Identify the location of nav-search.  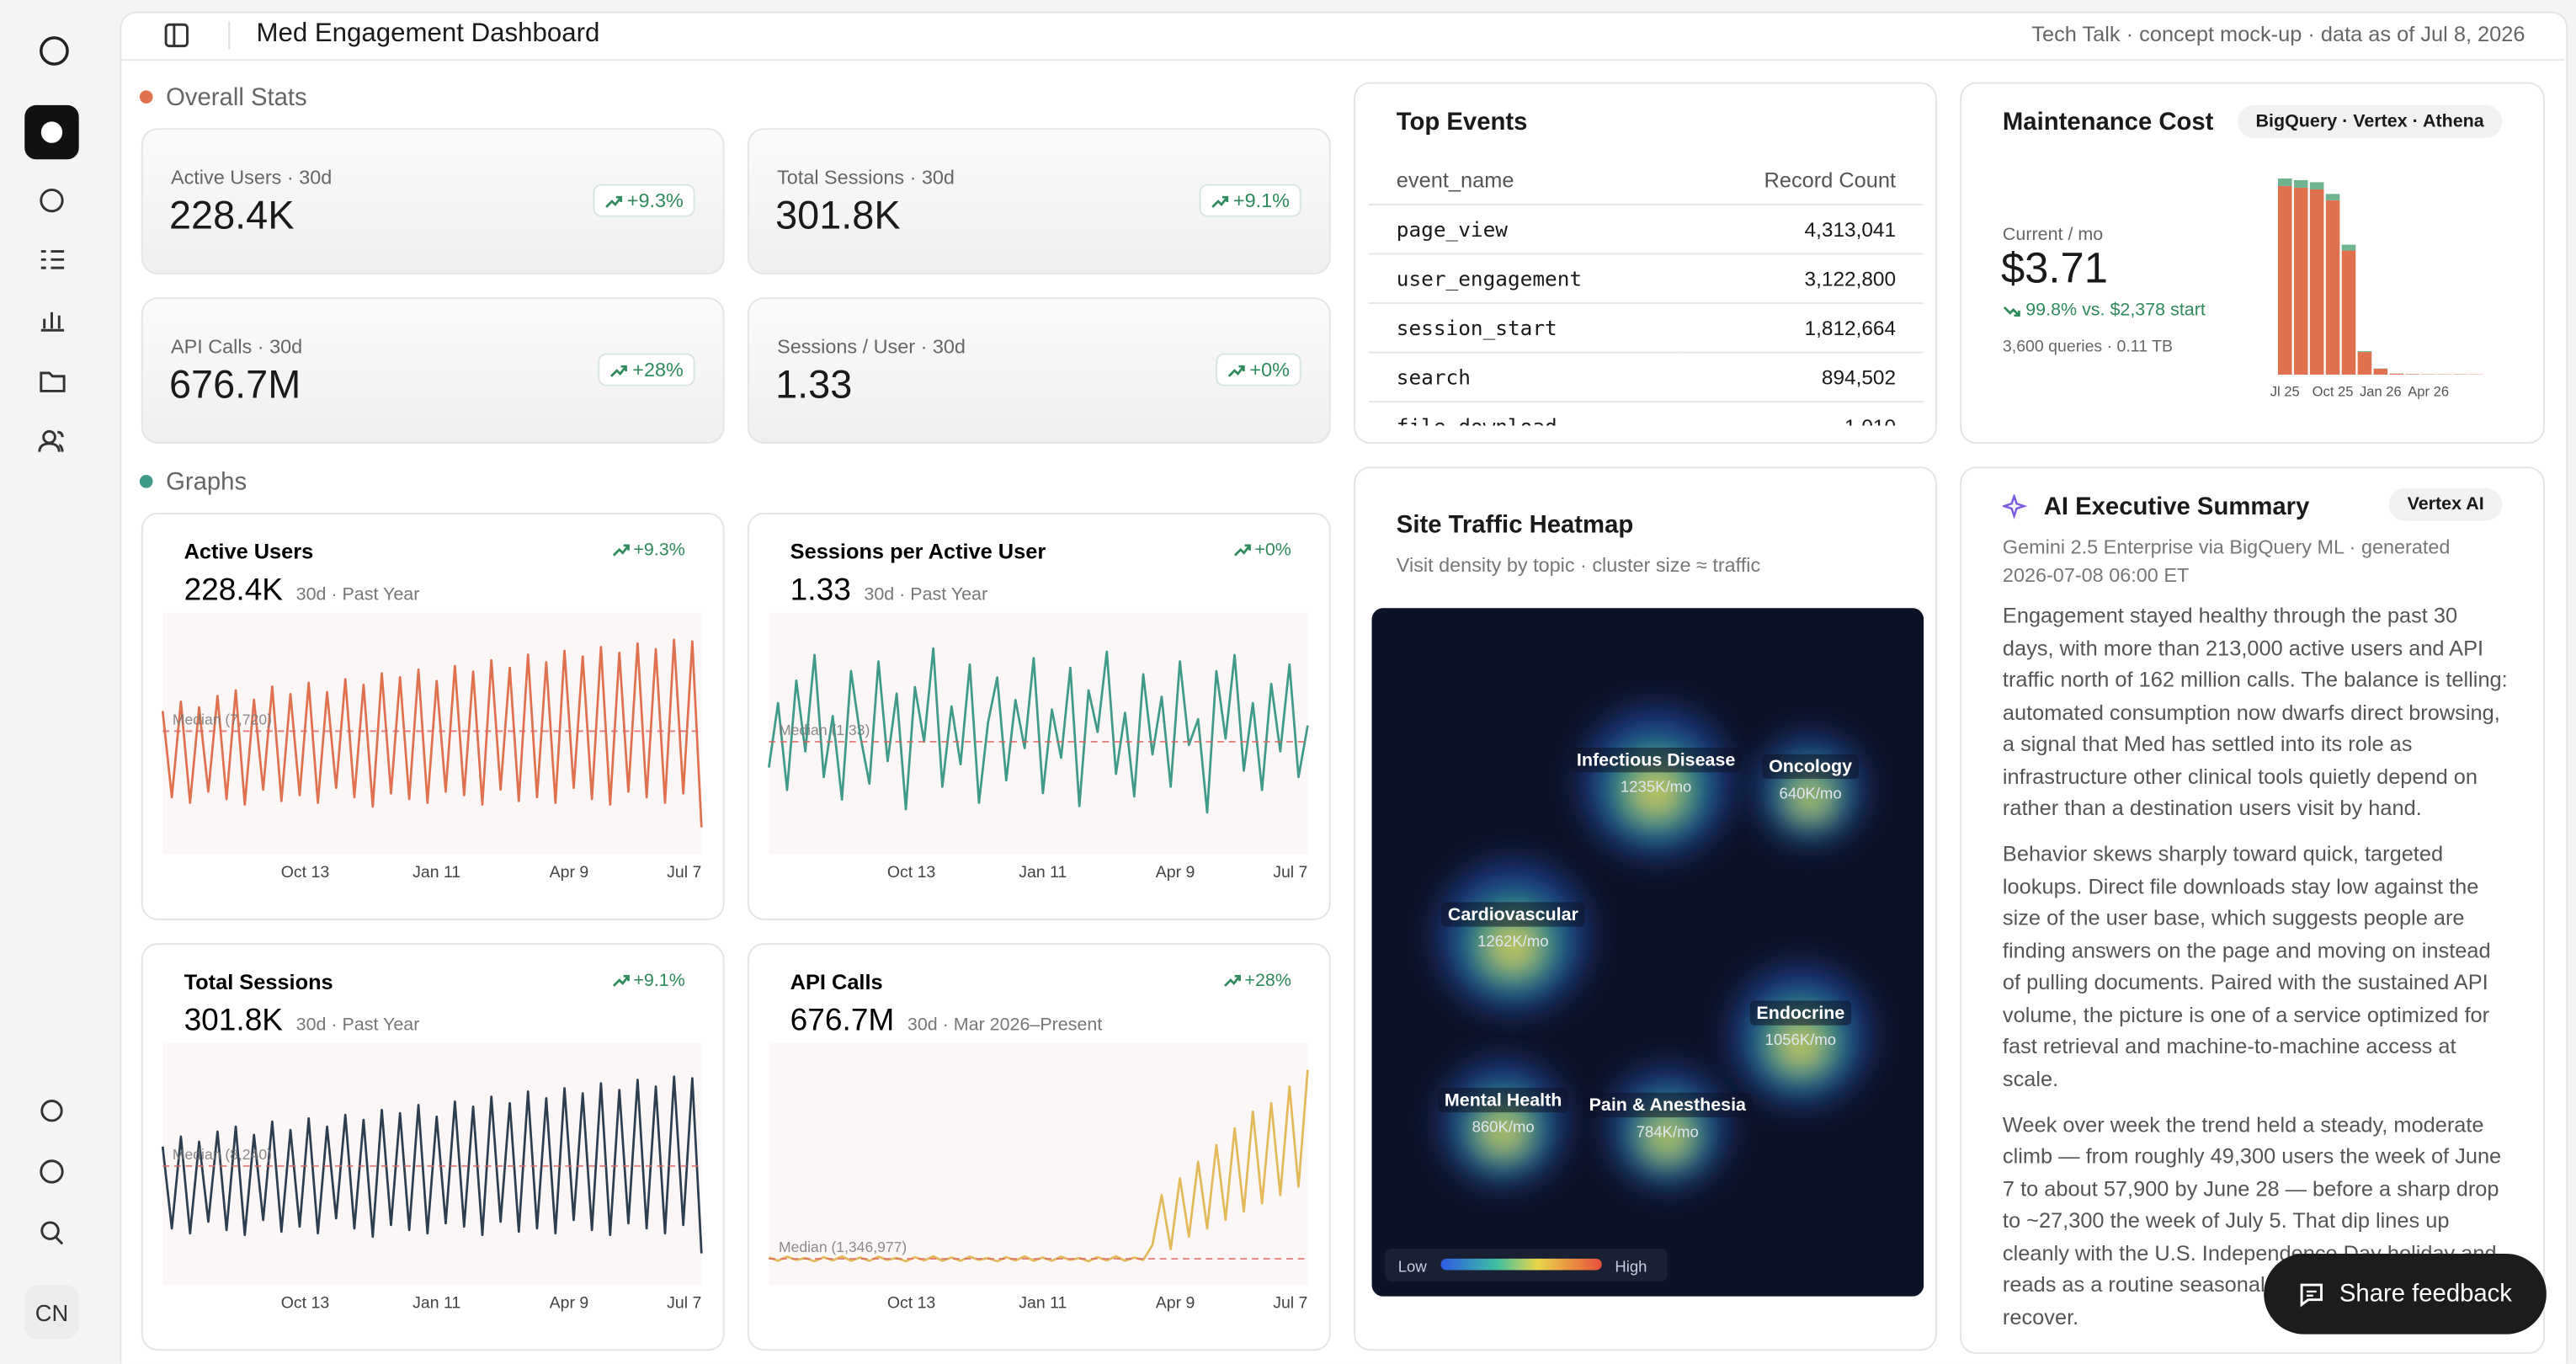
(52, 1233).